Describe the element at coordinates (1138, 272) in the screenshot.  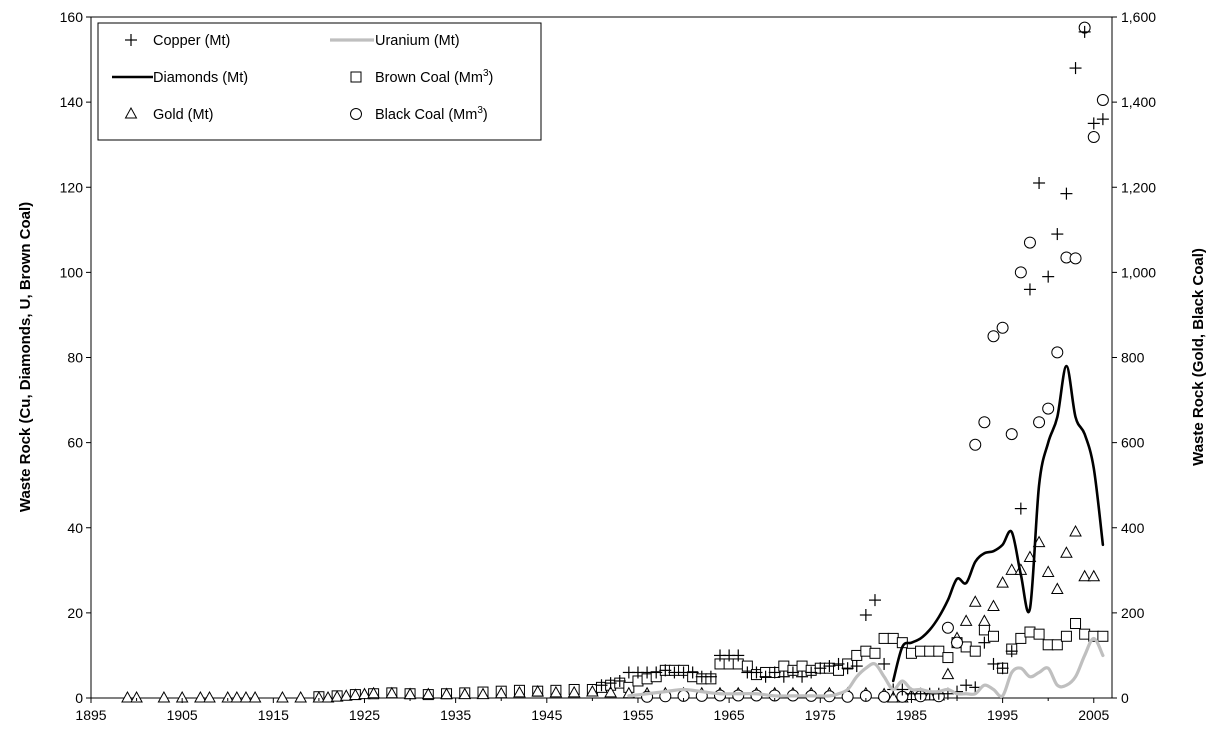
I see `y-right-tick-label: 1,000` at that location.